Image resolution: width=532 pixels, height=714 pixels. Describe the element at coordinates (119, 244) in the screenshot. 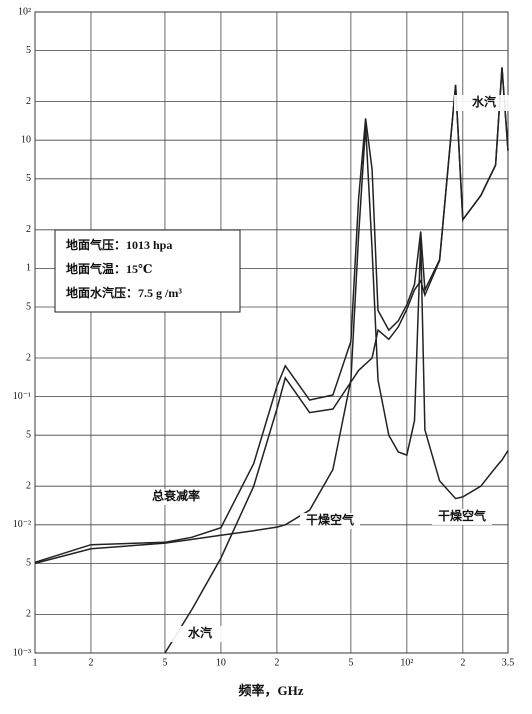

I see `note: 地面气压：1013 hpa` at that location.